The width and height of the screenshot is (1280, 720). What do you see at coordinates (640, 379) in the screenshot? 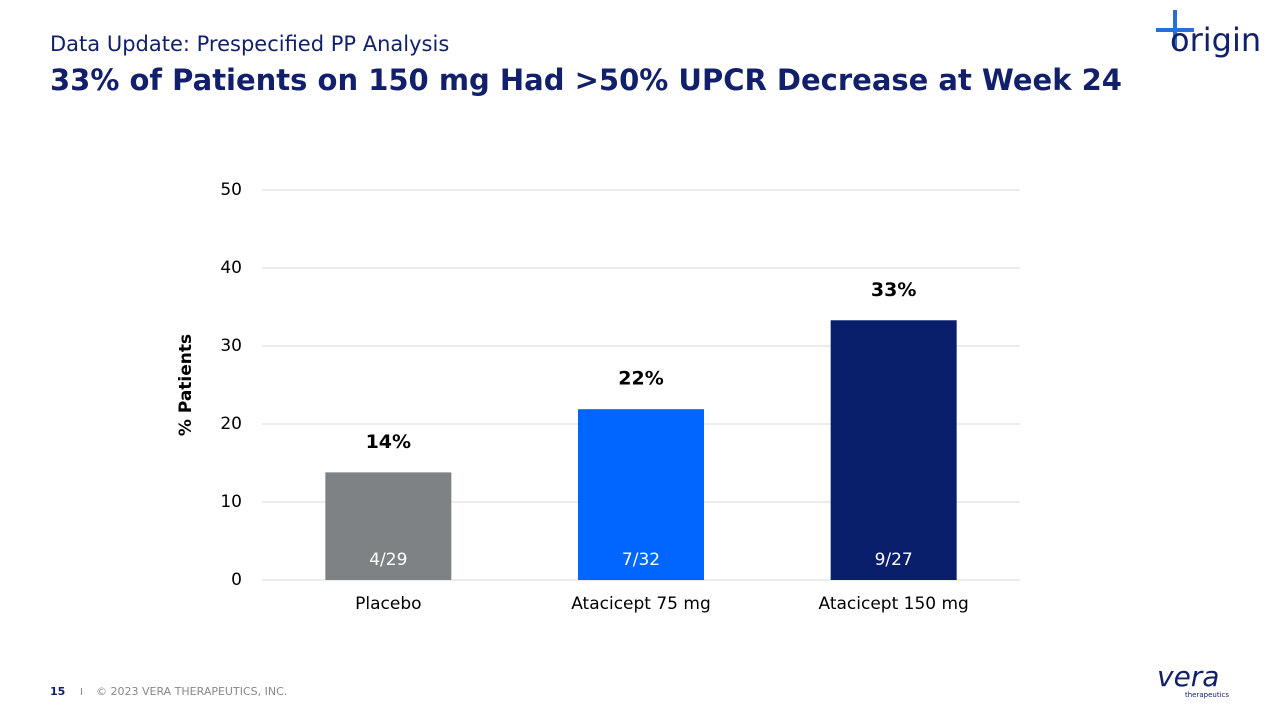
I see `value-label: 22%` at bounding box center [640, 379].